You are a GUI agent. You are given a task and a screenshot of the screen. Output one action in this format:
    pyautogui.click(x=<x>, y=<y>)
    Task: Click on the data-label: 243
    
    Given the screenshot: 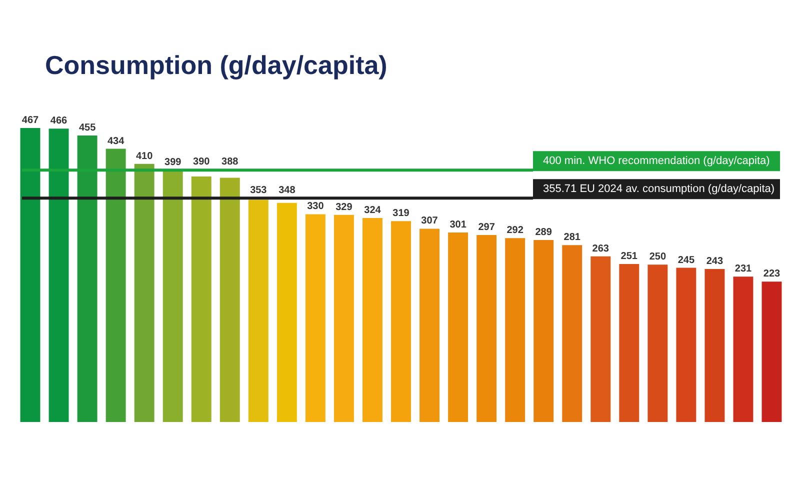 What is the action you would take?
    pyautogui.click(x=715, y=262)
    